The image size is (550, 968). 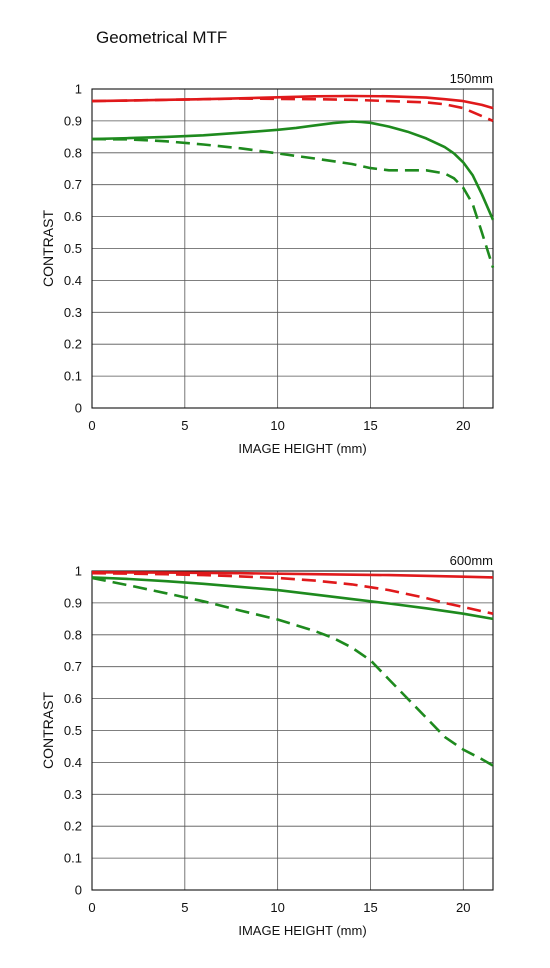 What do you see at coordinates (471, 78) in the screenshot?
I see `focal-length-label: 150mm` at bounding box center [471, 78].